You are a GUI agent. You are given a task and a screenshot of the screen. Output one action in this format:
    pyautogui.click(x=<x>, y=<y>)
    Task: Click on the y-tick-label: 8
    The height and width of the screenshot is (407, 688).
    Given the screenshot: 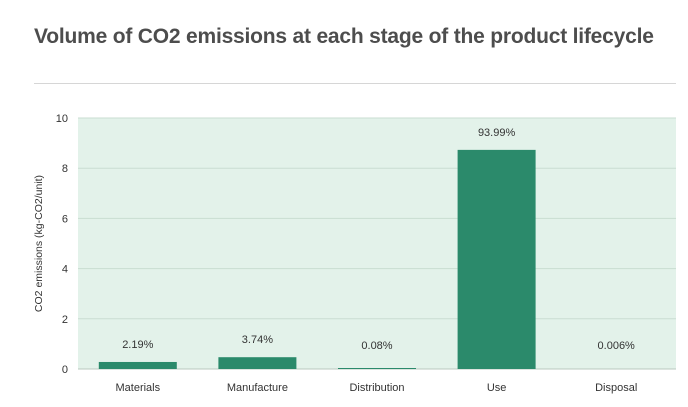 What is the action you would take?
    pyautogui.click(x=65, y=169)
    